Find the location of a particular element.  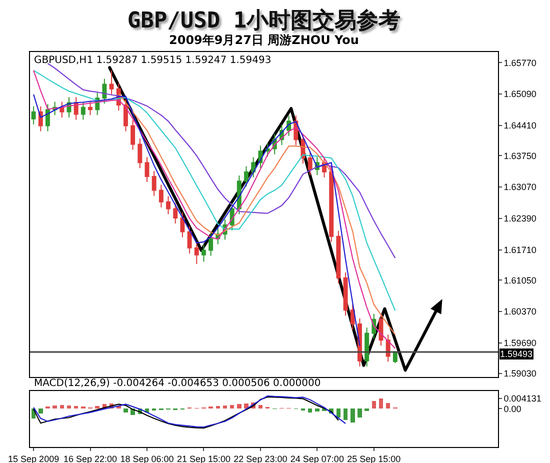

y-tick-label: 0.004131 is located at coordinates (523, 399).